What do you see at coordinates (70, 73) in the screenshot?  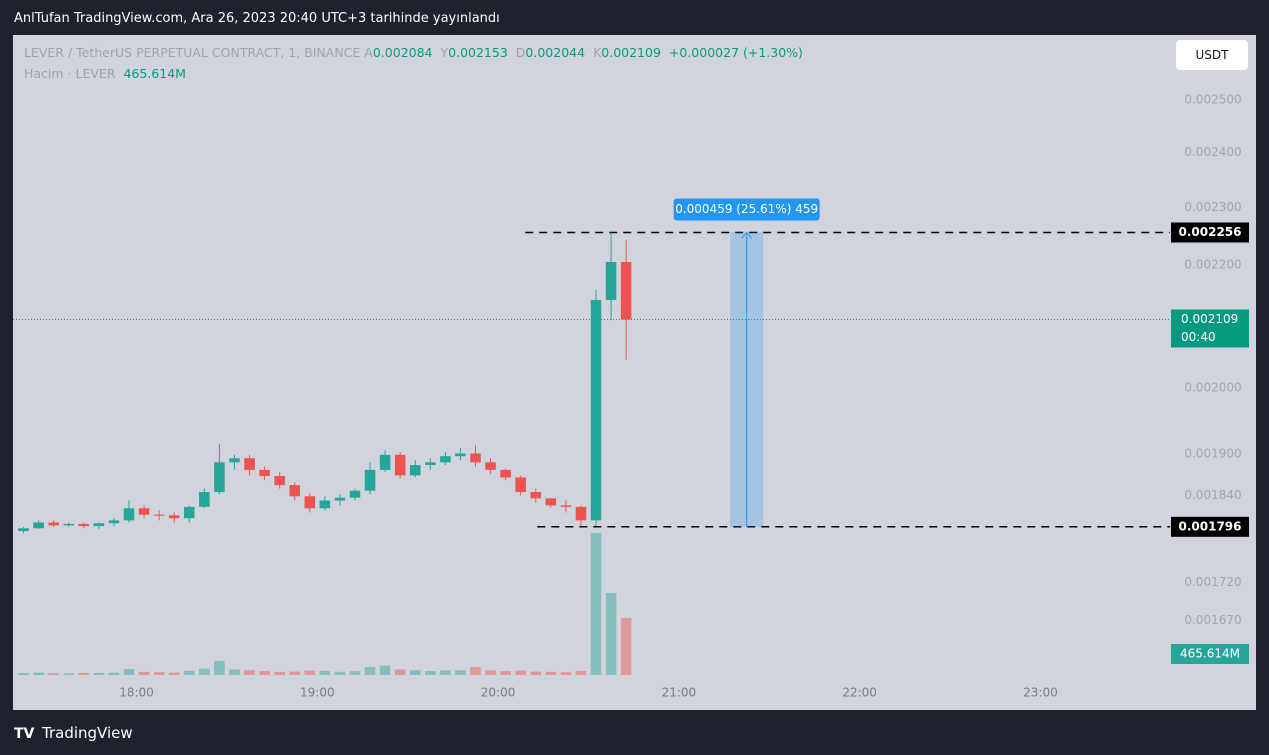 I see `volume-name: Hacim · LEVER` at bounding box center [70, 73].